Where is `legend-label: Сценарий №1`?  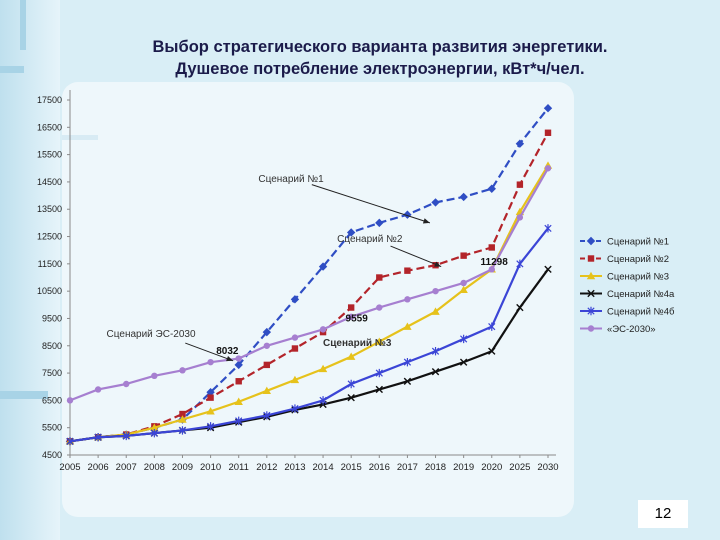 legend-label: Сценарий №1 is located at coordinates (638, 242).